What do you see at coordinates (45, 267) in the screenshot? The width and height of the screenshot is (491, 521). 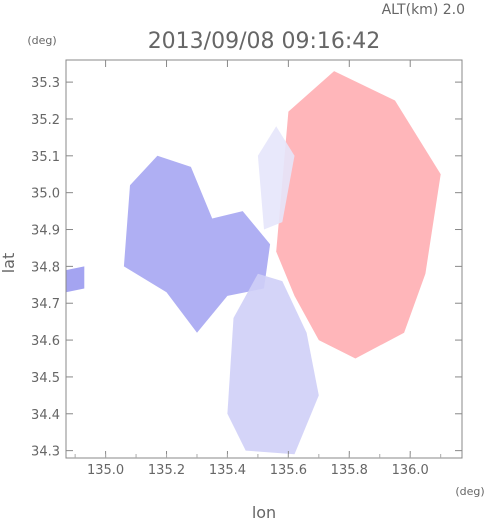 I see `y-tick-label: 34.8` at bounding box center [45, 267].